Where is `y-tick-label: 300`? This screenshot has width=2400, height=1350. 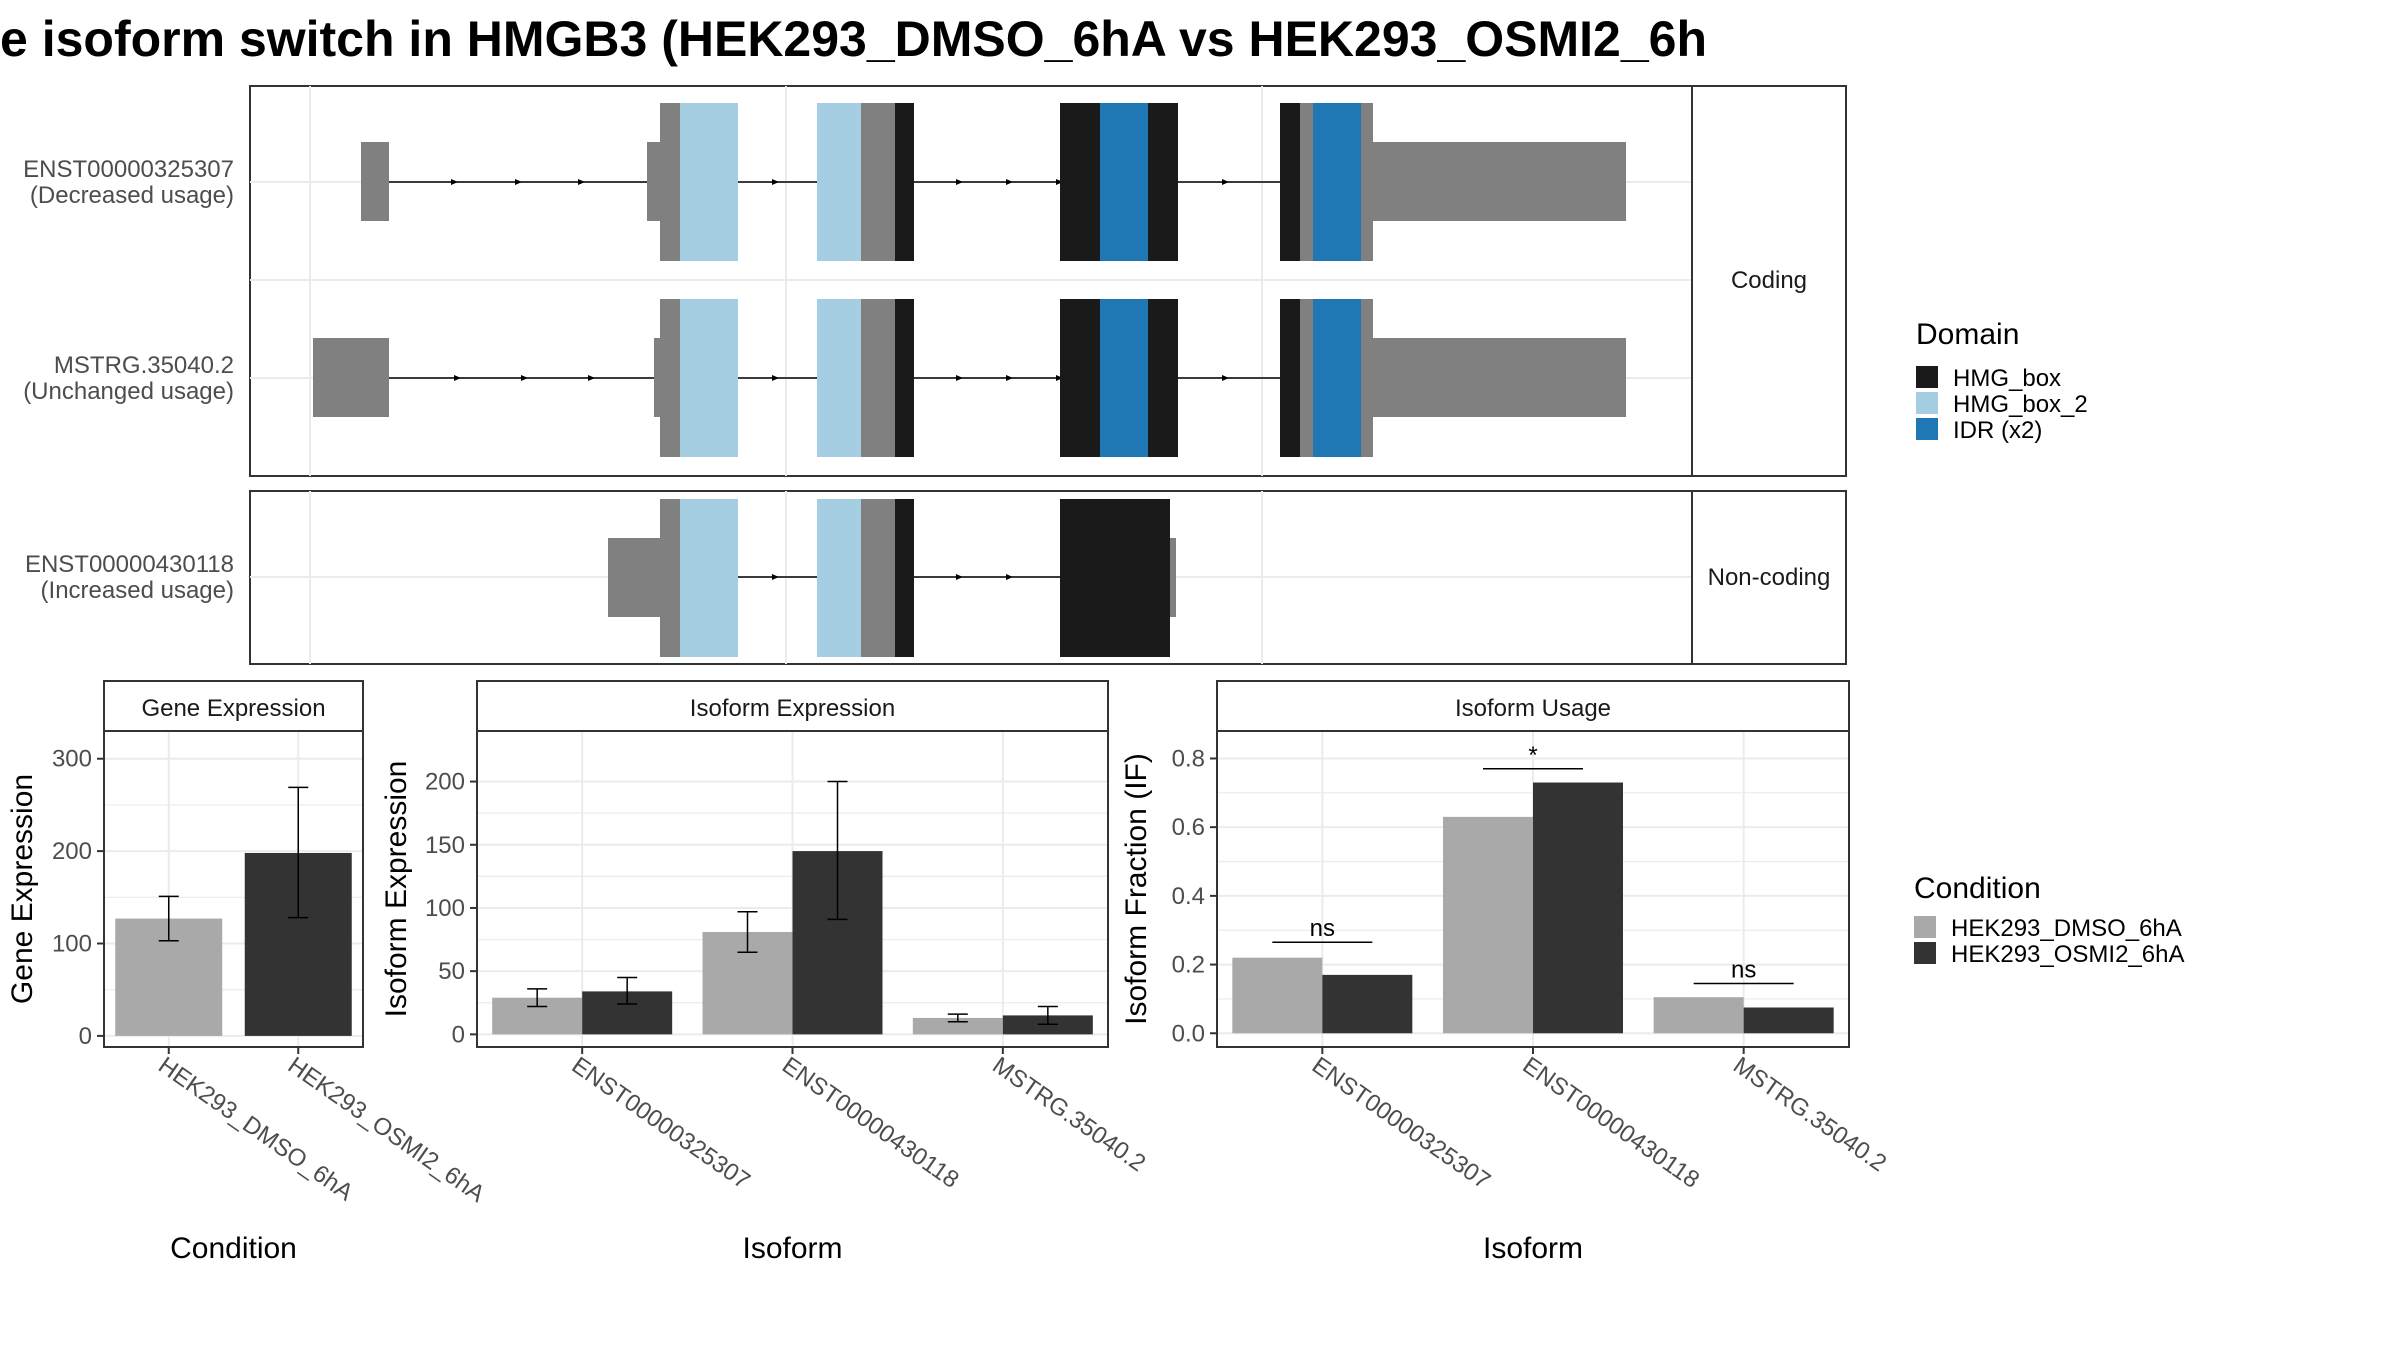 y-tick-label: 300 is located at coordinates (72, 759).